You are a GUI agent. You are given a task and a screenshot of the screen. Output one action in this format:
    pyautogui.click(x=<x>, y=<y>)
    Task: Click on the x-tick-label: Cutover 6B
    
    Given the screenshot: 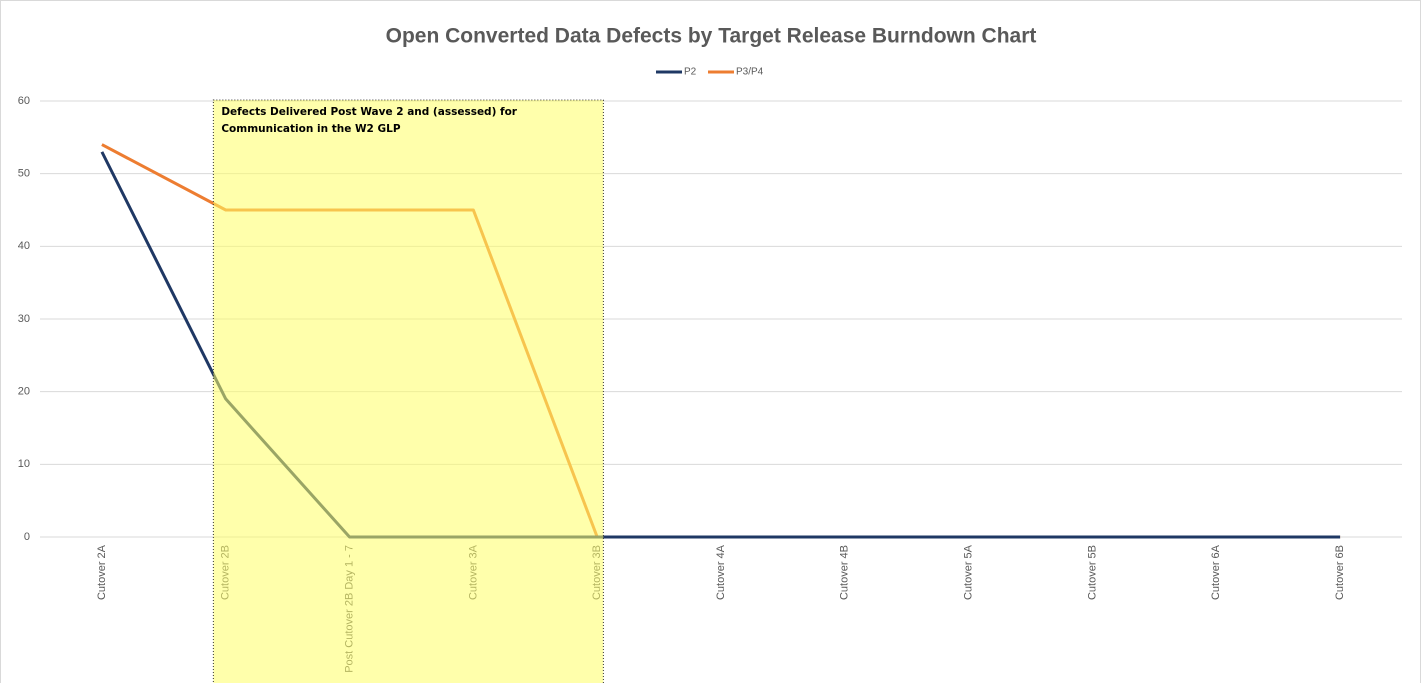 What is the action you would take?
    pyautogui.click(x=1340, y=572)
    